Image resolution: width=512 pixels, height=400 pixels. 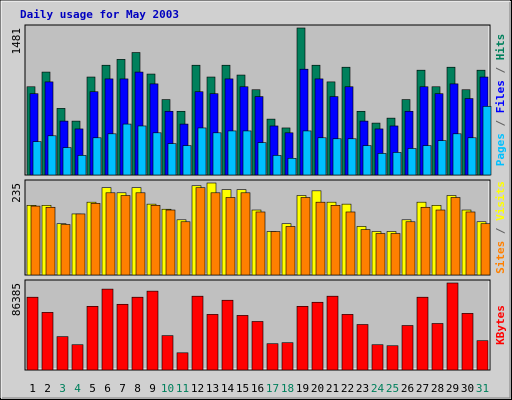 I want to click on x-tick-label: 25, so click(x=392, y=388).